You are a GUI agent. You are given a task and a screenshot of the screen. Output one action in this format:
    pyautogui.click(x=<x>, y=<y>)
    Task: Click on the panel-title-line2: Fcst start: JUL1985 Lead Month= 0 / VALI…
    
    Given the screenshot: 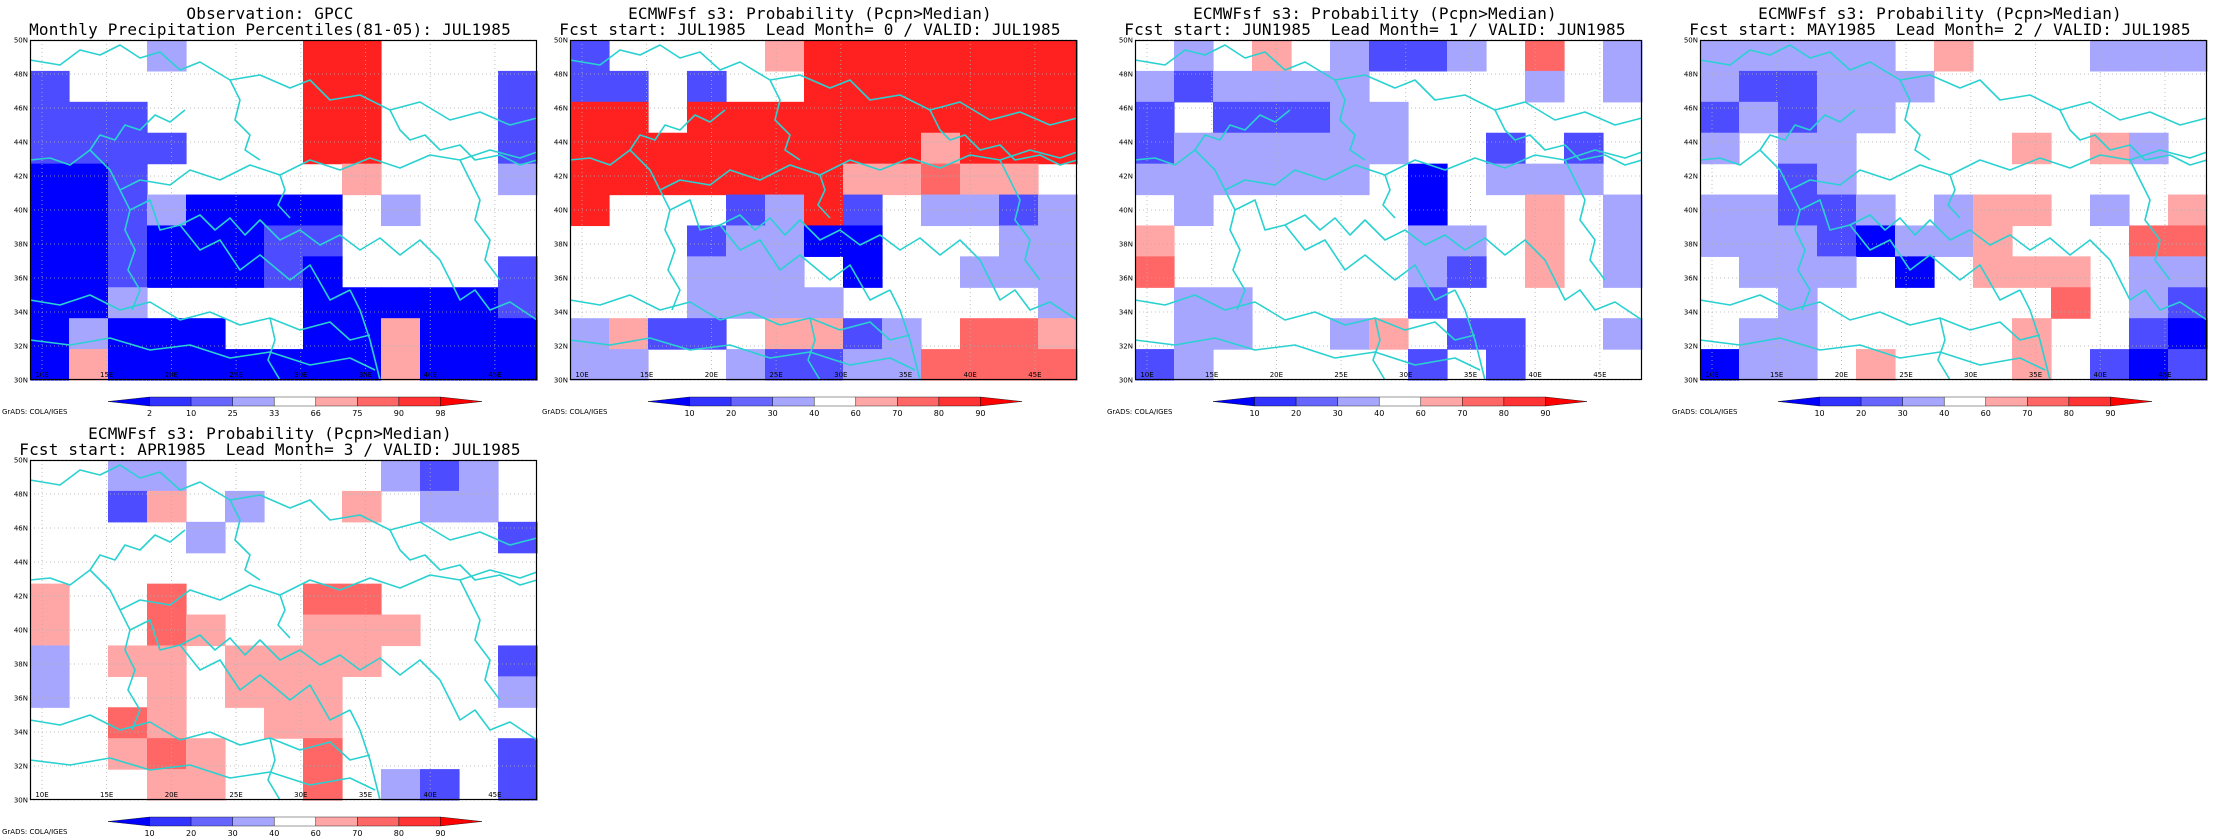 What is the action you would take?
    pyautogui.click(x=810, y=29)
    